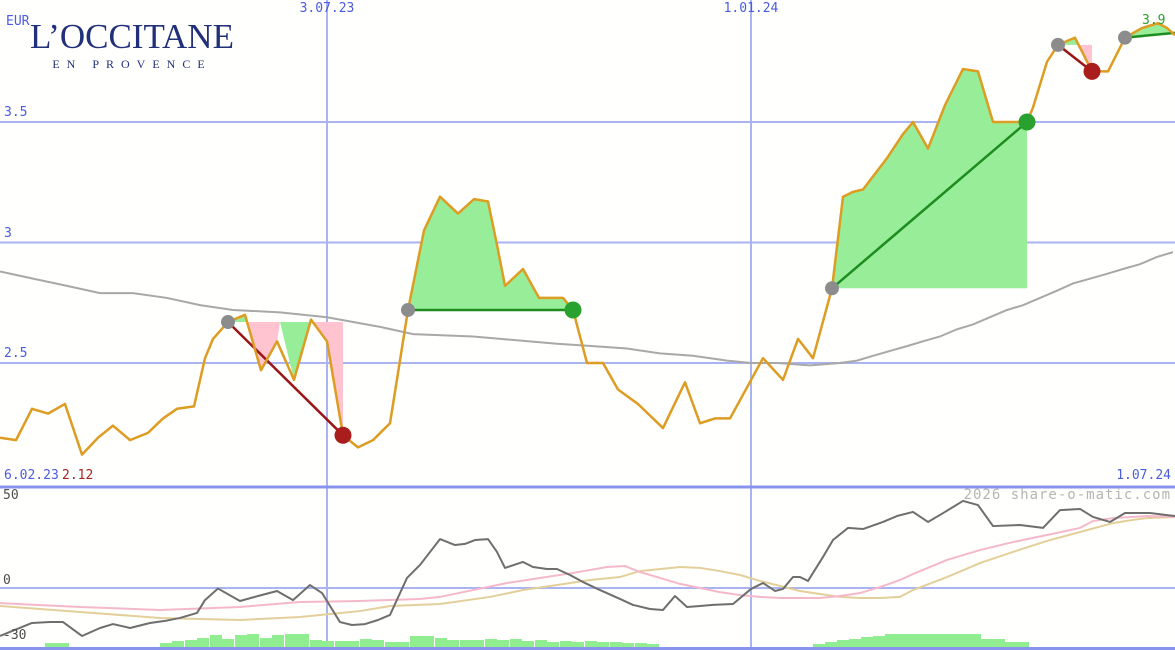 The width and height of the screenshot is (1175, 650). What do you see at coordinates (327, 8) in the screenshot?
I see `x-grid-date-1: 3.07.23` at bounding box center [327, 8].